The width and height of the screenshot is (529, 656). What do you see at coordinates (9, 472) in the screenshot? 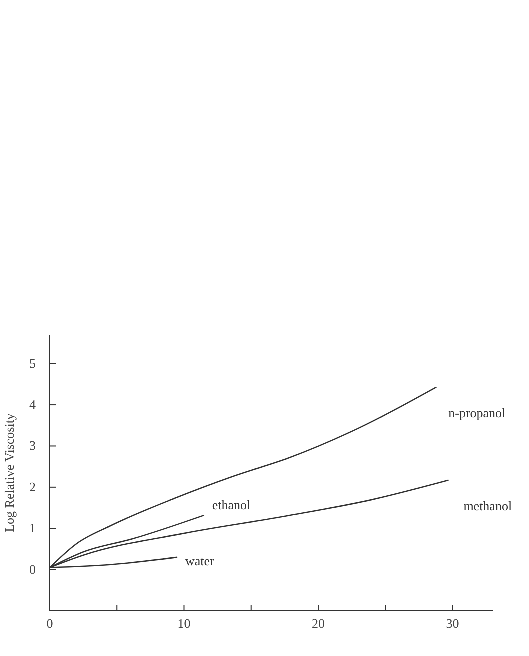
I see `y-axis-title: Log Relative Viscosity` at bounding box center [9, 472].